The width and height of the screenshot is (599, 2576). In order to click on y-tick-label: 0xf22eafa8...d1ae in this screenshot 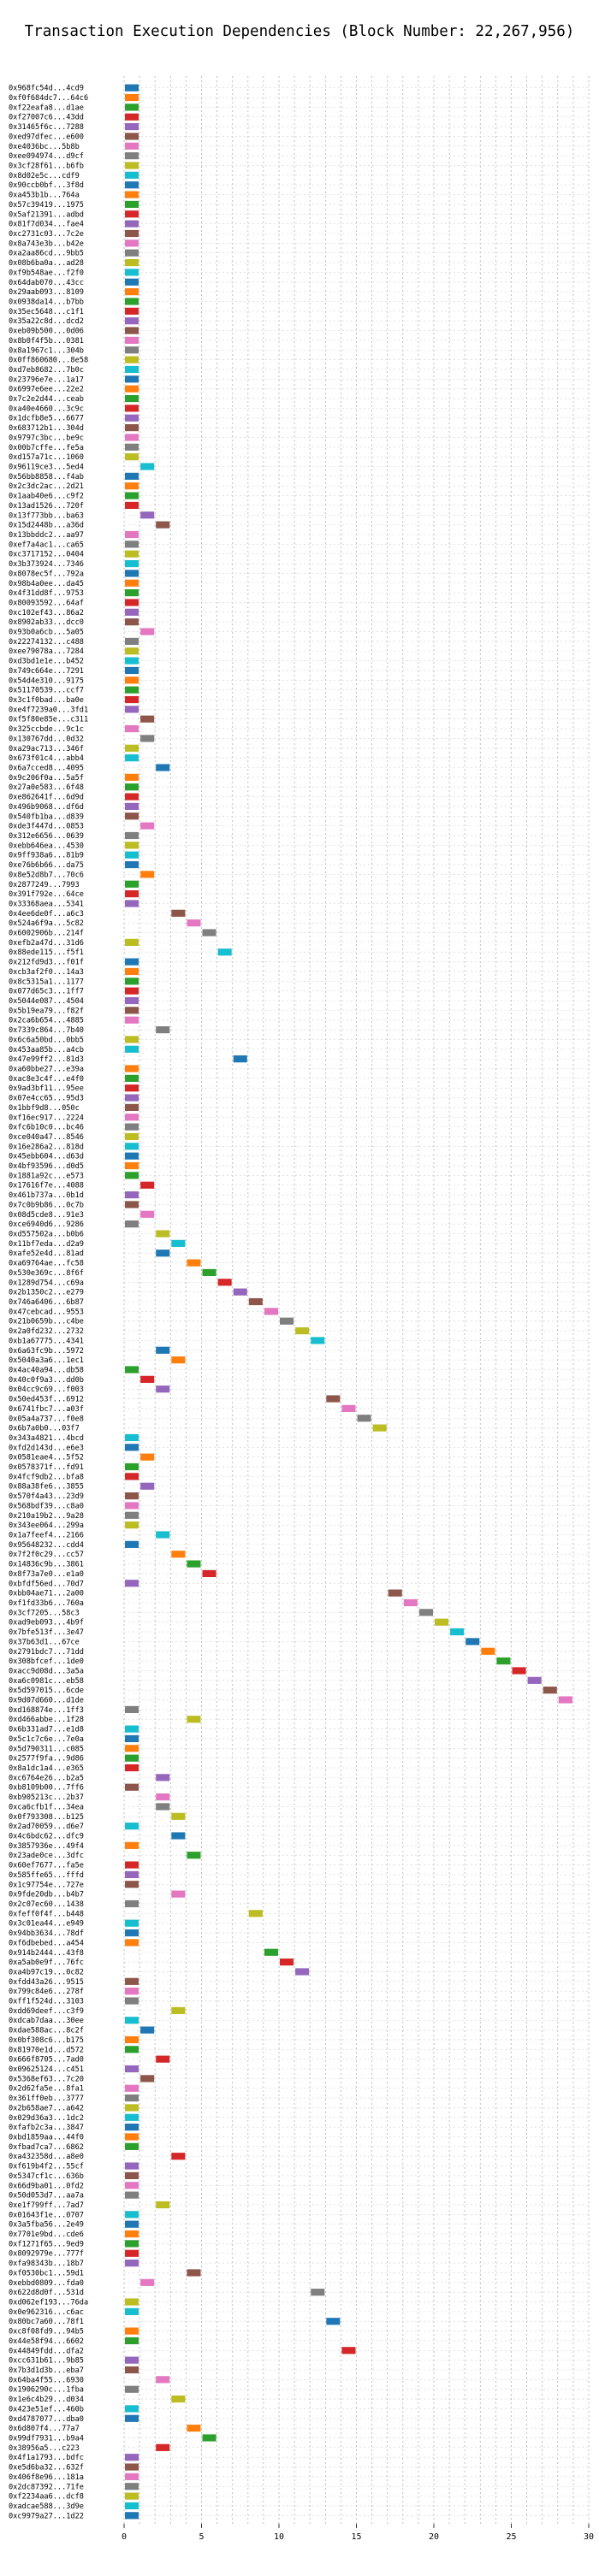, I will do `click(46, 107)`.